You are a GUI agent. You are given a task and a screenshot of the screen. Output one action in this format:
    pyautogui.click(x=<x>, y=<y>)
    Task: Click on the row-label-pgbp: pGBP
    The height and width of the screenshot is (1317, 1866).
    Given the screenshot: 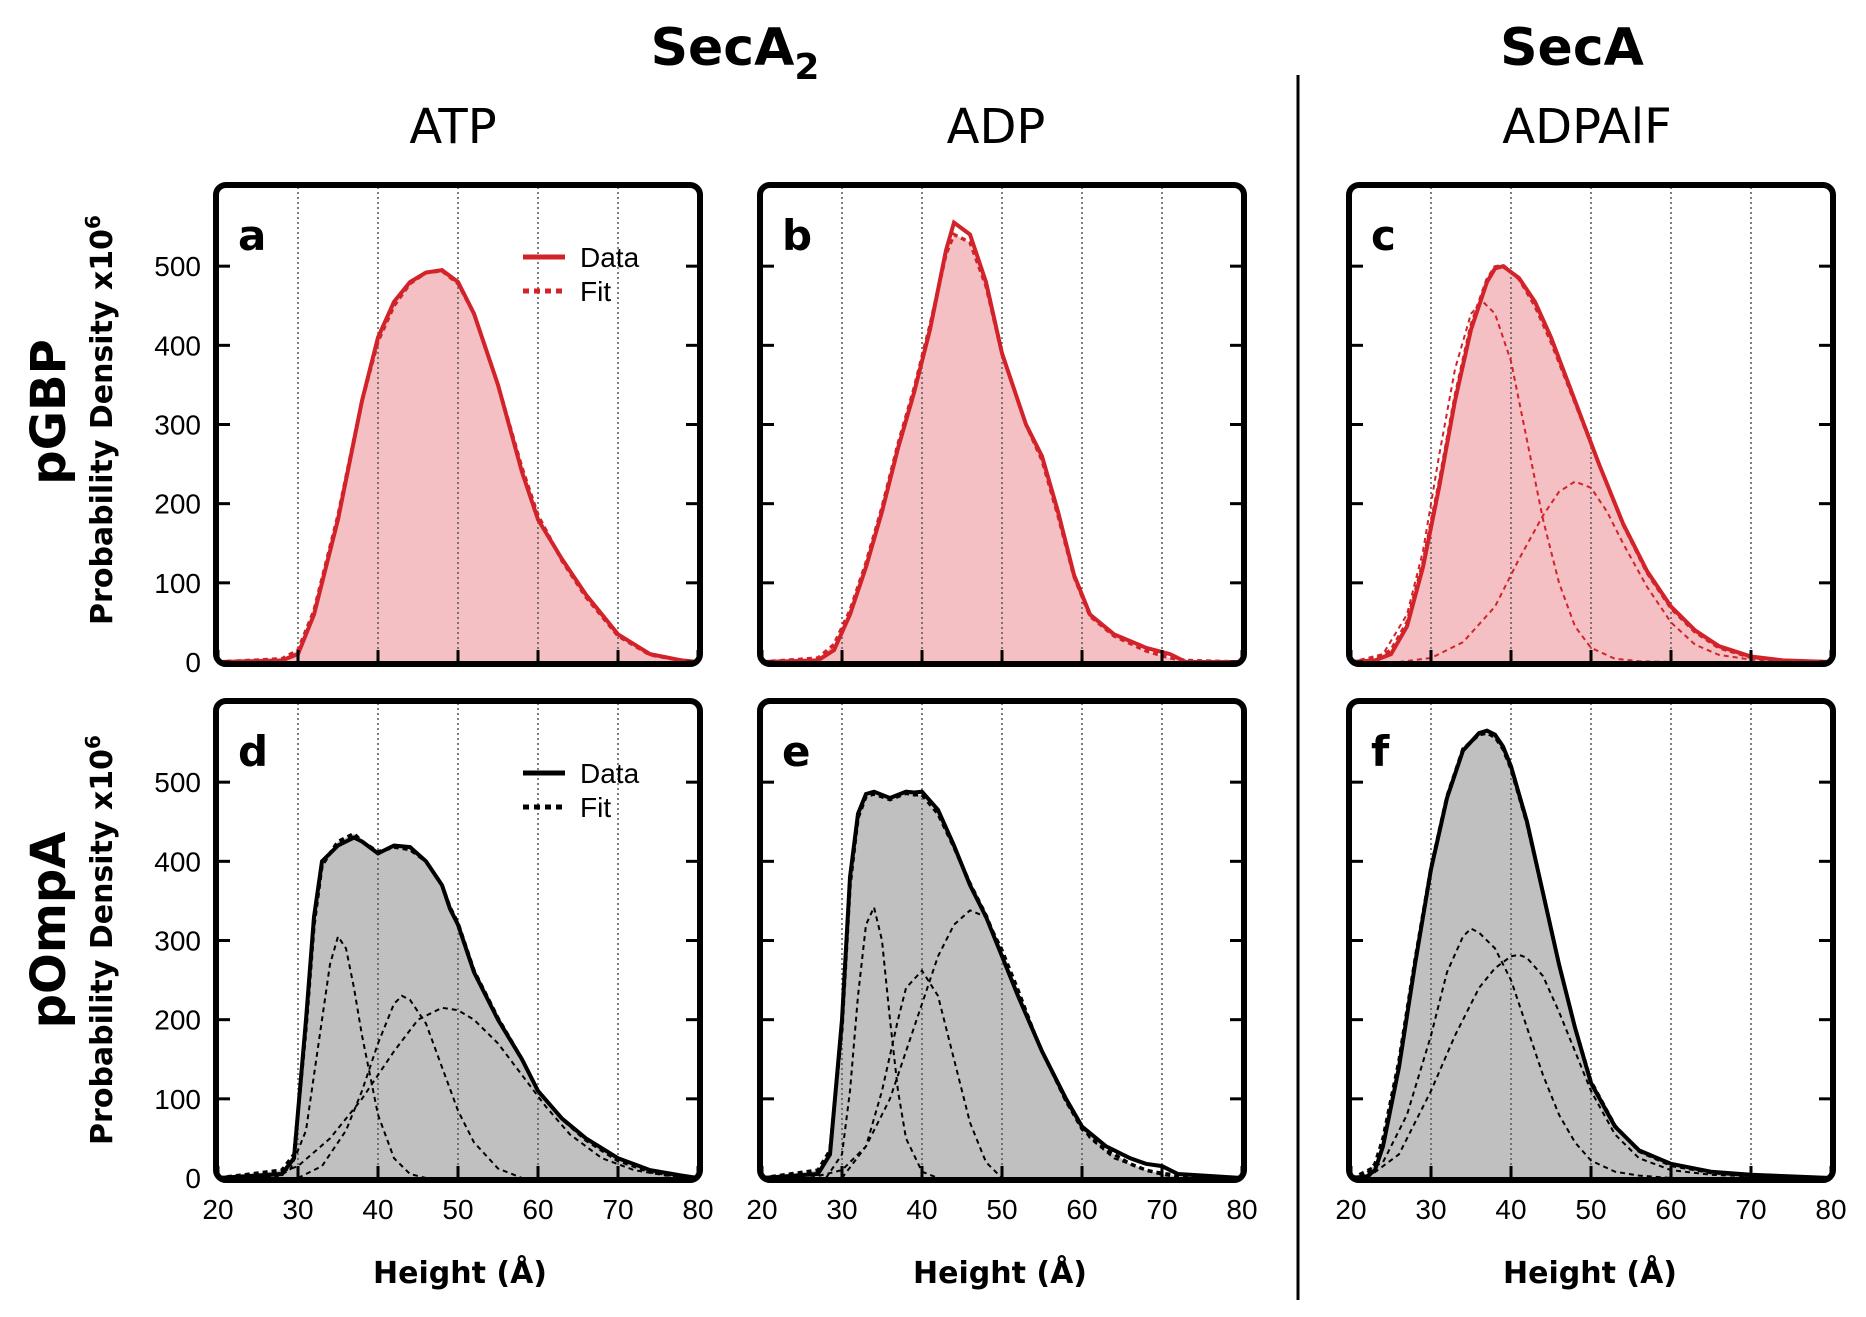 What is the action you would take?
    pyautogui.click(x=49, y=412)
    